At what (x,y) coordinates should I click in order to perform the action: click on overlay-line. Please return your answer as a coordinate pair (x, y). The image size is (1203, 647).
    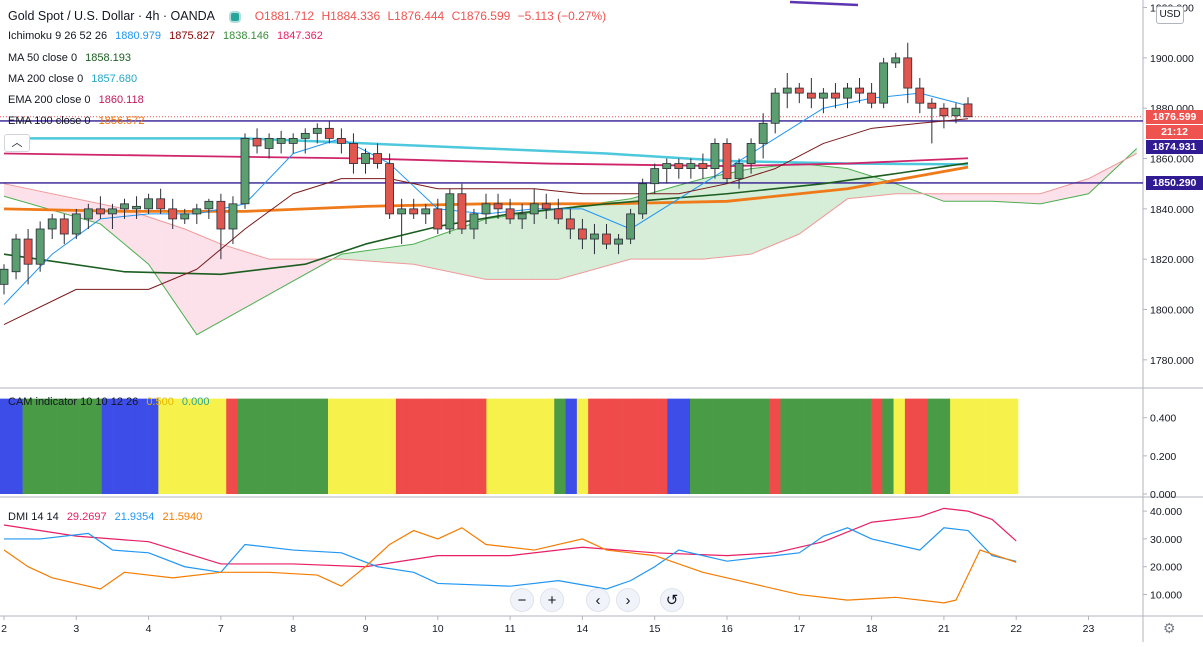
    Looking at the image, I should click on (486, 159).